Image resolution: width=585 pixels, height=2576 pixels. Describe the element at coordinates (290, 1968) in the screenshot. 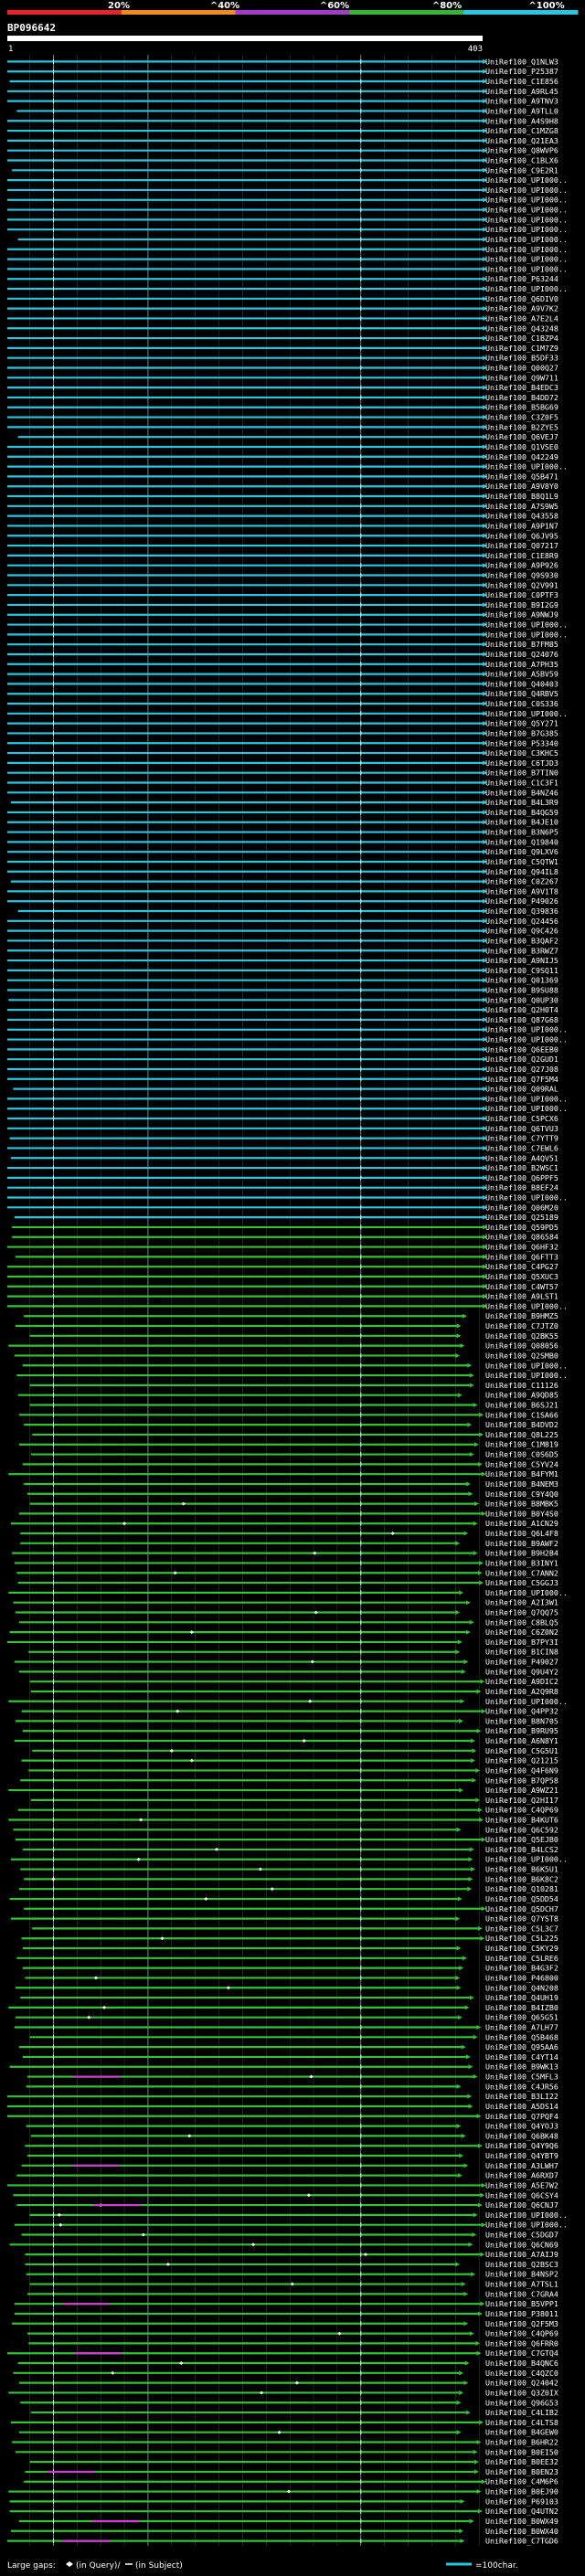

I see `hit-row: UniRef100_B4G3F2` at that location.